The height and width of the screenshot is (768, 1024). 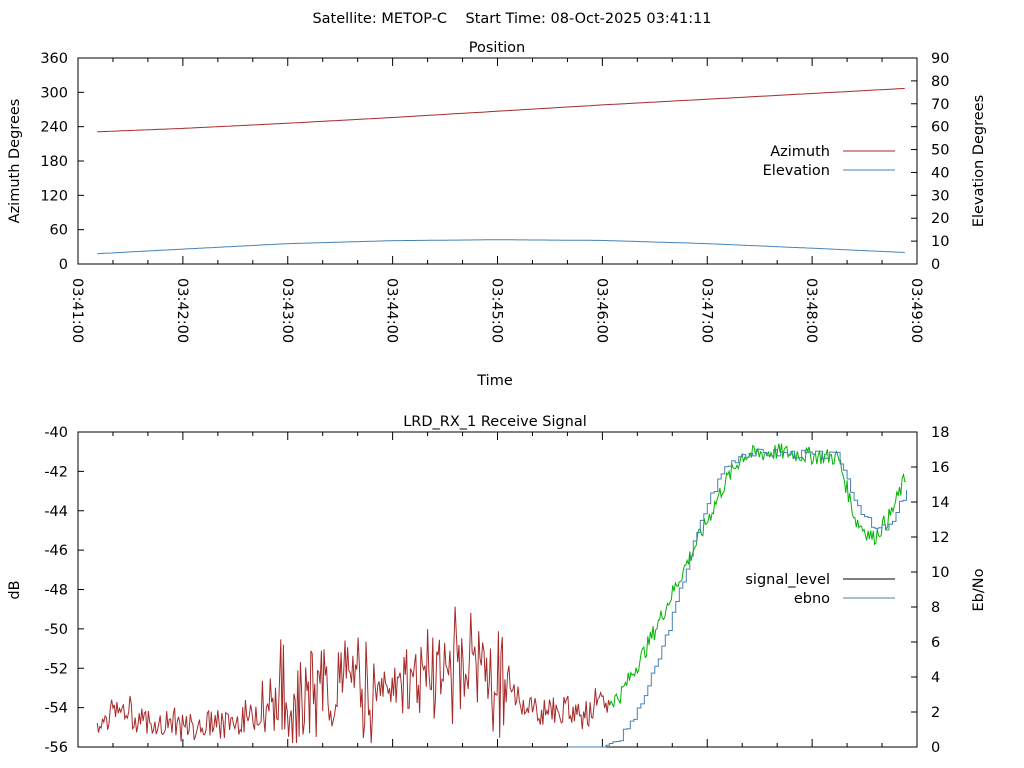 What do you see at coordinates (497, 310) in the screenshot?
I see `x-tick-label: 03:45:00` at bounding box center [497, 310].